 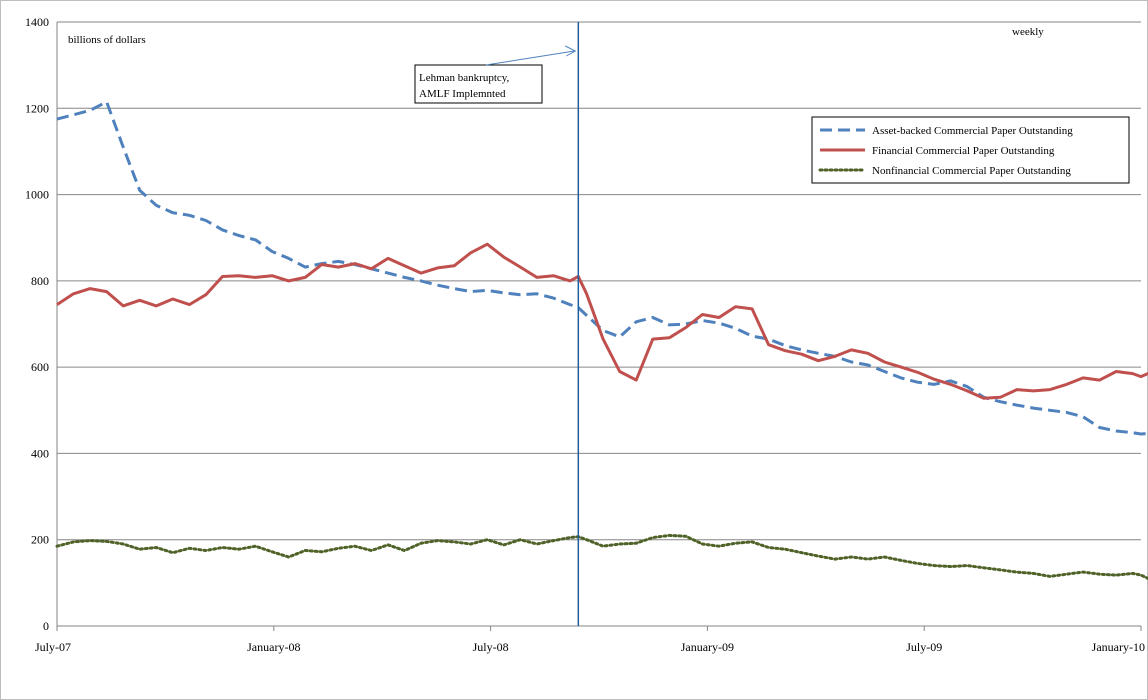 What do you see at coordinates (40, 540) in the screenshot?
I see `y-tick-label: 200` at bounding box center [40, 540].